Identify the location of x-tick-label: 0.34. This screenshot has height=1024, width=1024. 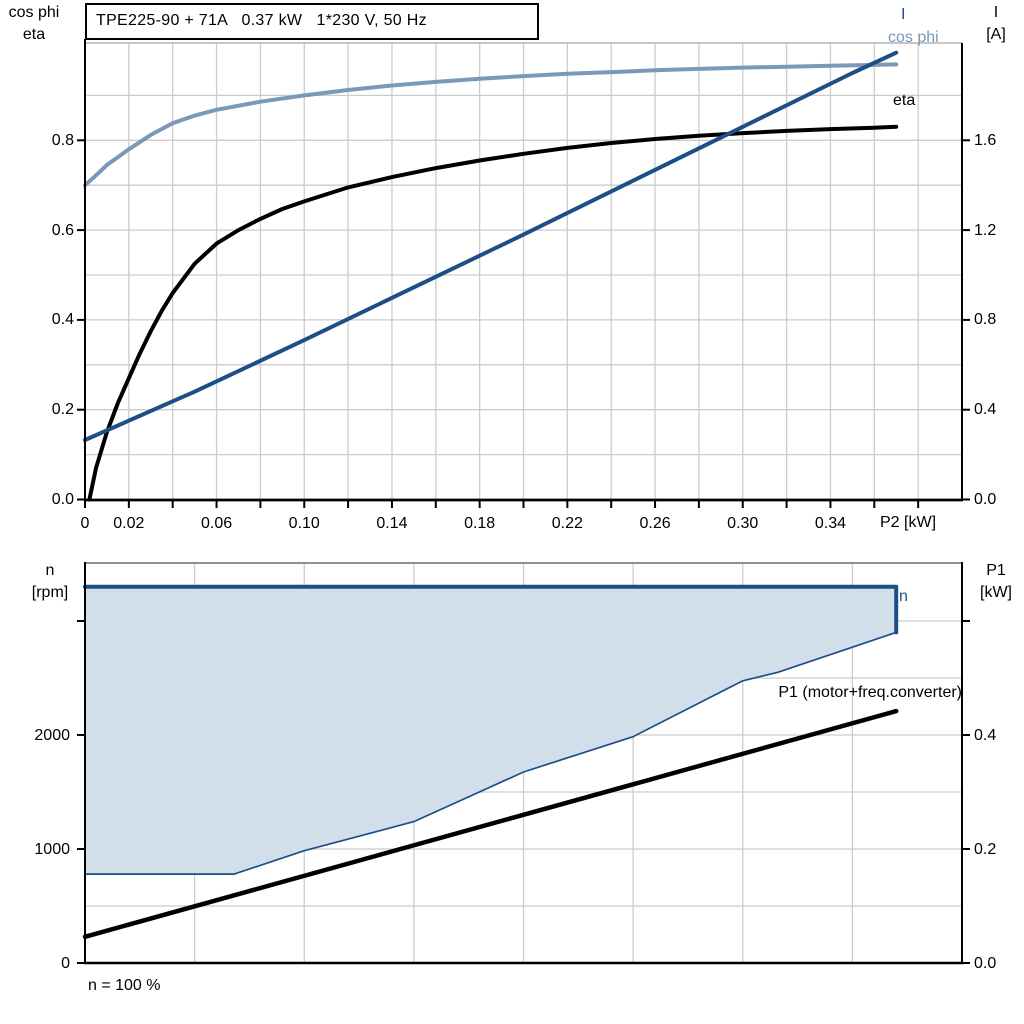
(830, 523).